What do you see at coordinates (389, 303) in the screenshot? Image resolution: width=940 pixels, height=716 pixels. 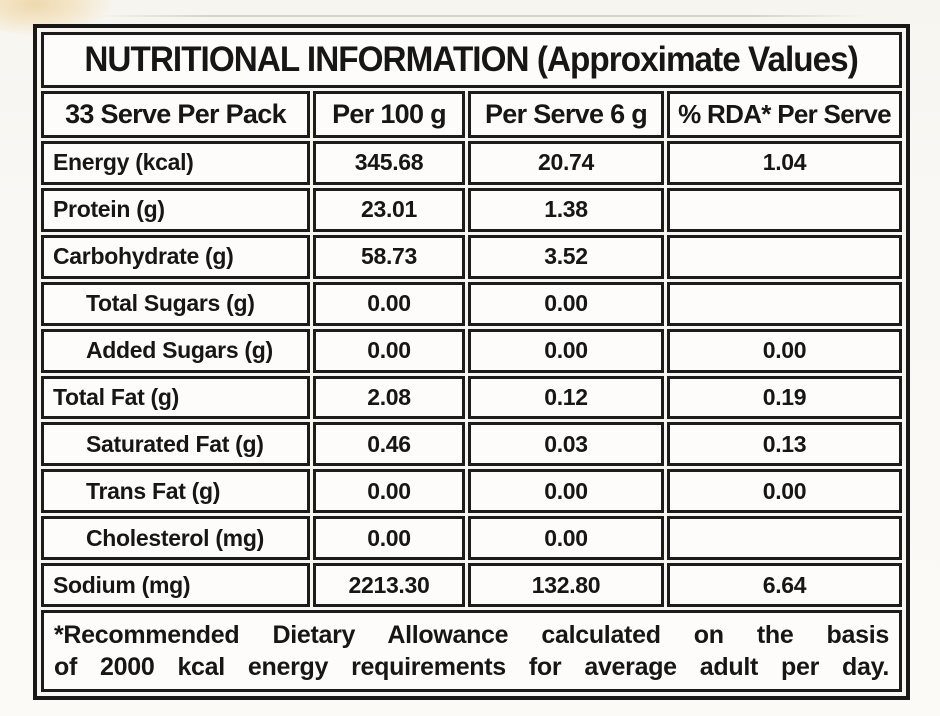 I see `value-per-100g-3: 0.00` at bounding box center [389, 303].